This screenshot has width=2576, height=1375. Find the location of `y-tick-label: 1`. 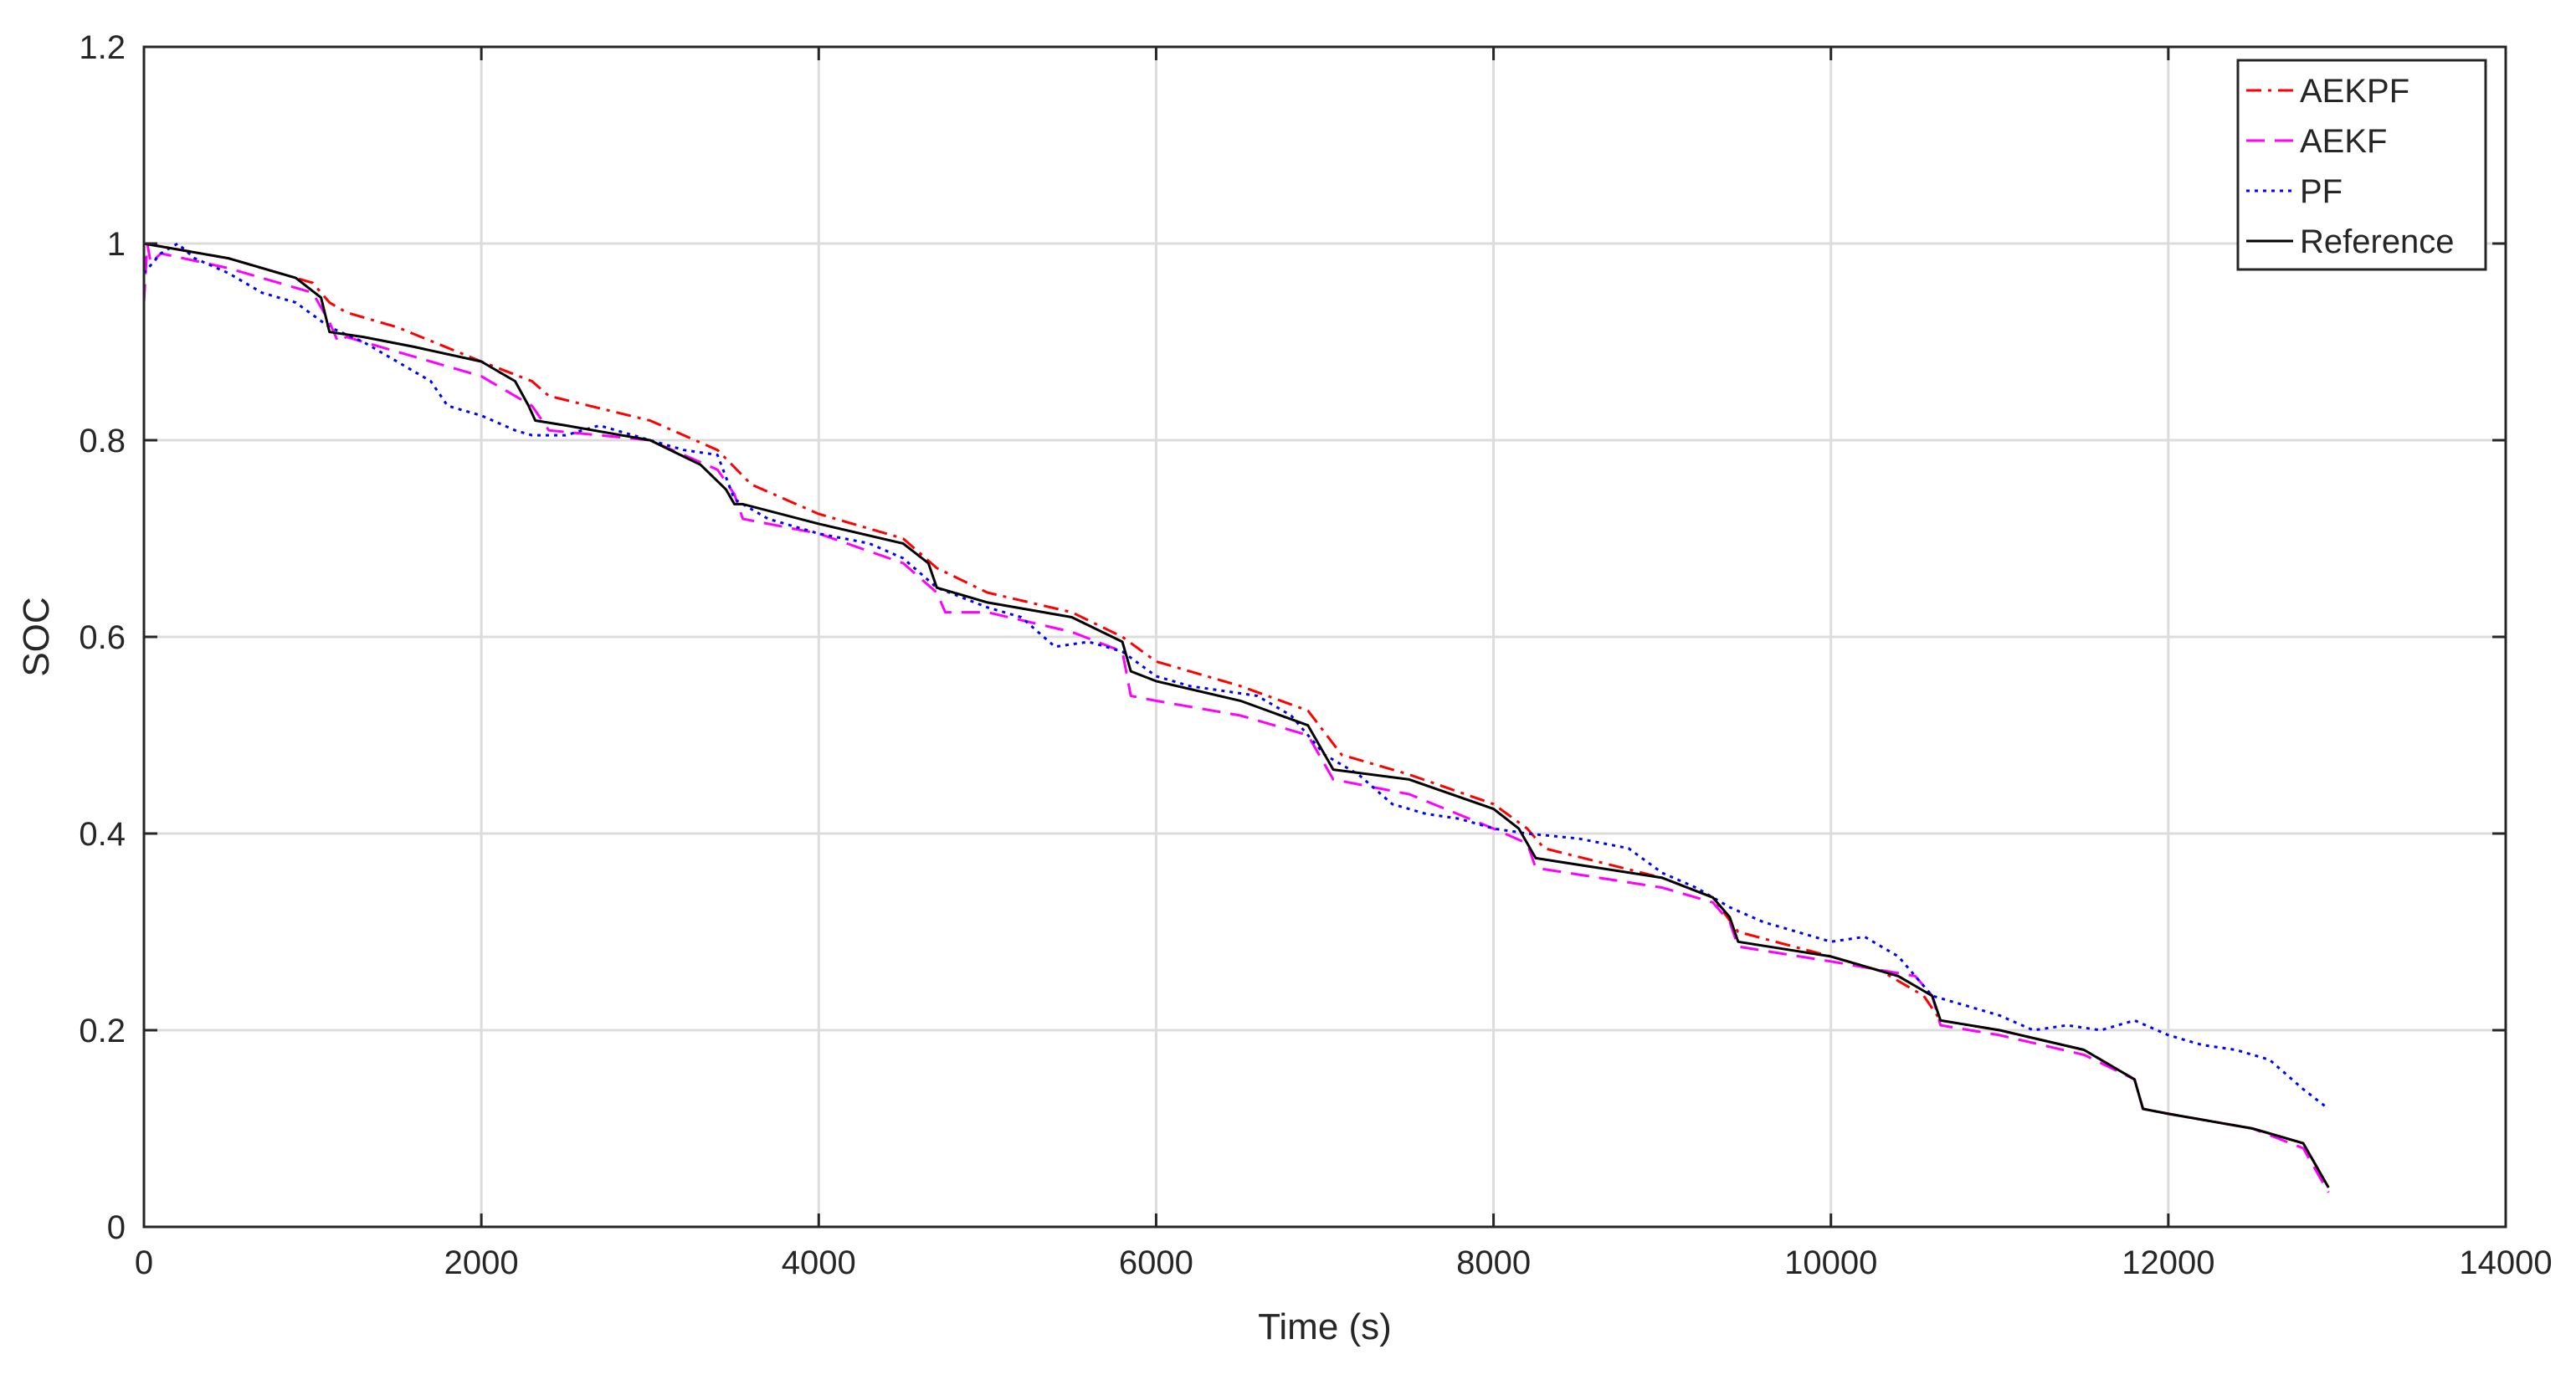

y-tick-label: 1 is located at coordinates (116, 245).